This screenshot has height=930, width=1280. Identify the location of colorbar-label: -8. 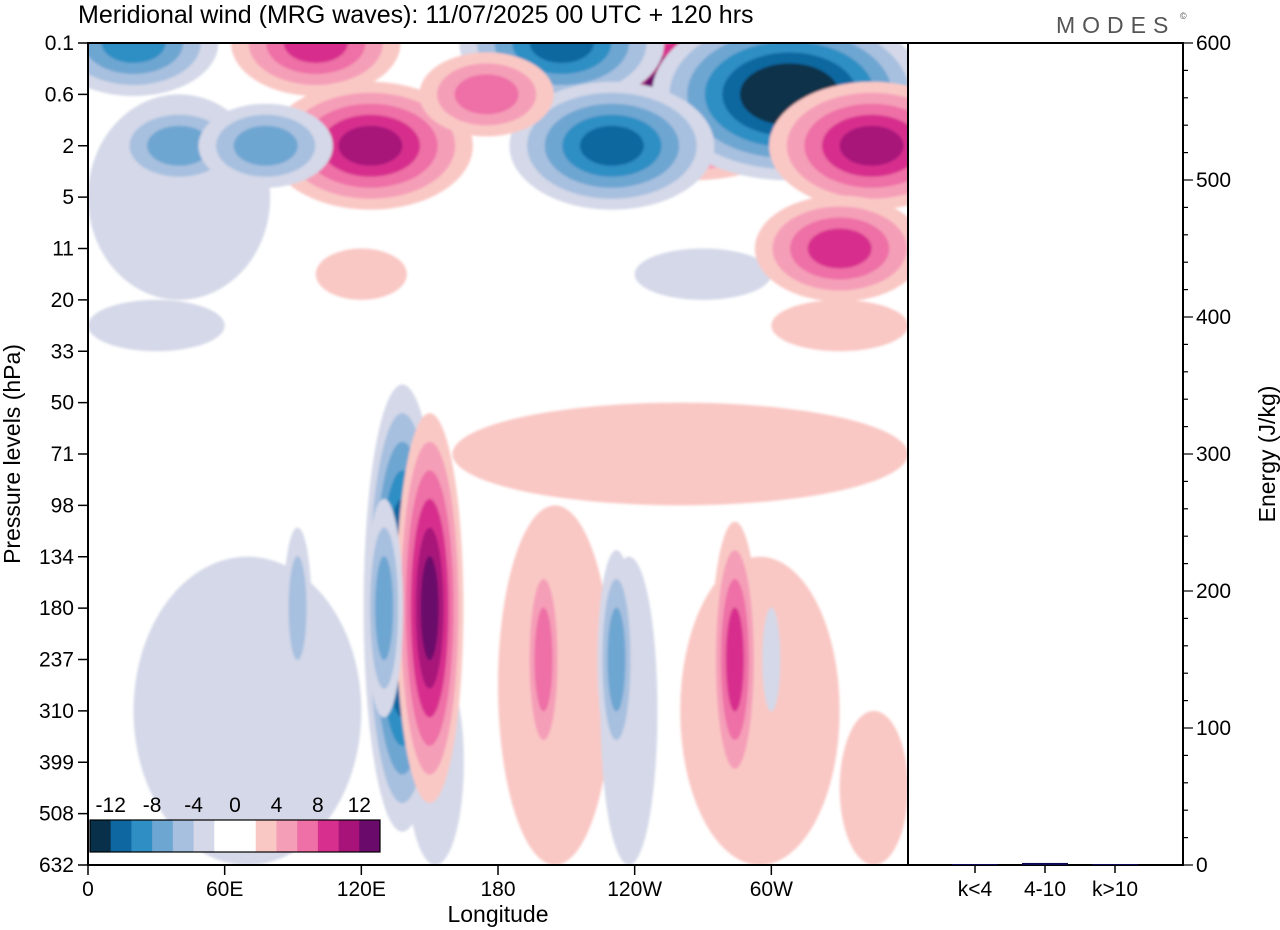
(152, 805).